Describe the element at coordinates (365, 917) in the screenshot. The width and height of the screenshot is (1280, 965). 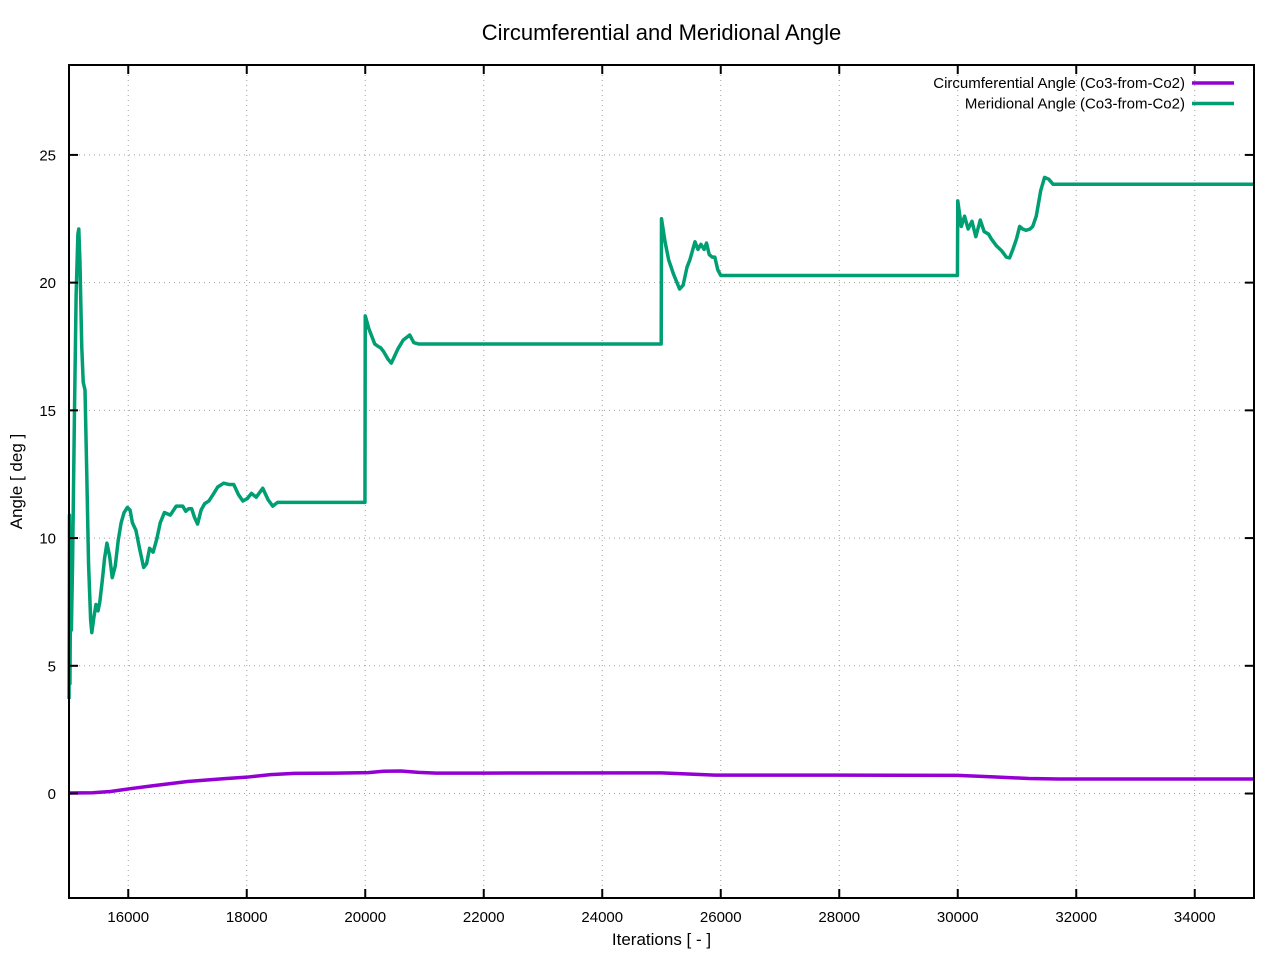
I see `x-tick-label-20000: 20000` at that location.